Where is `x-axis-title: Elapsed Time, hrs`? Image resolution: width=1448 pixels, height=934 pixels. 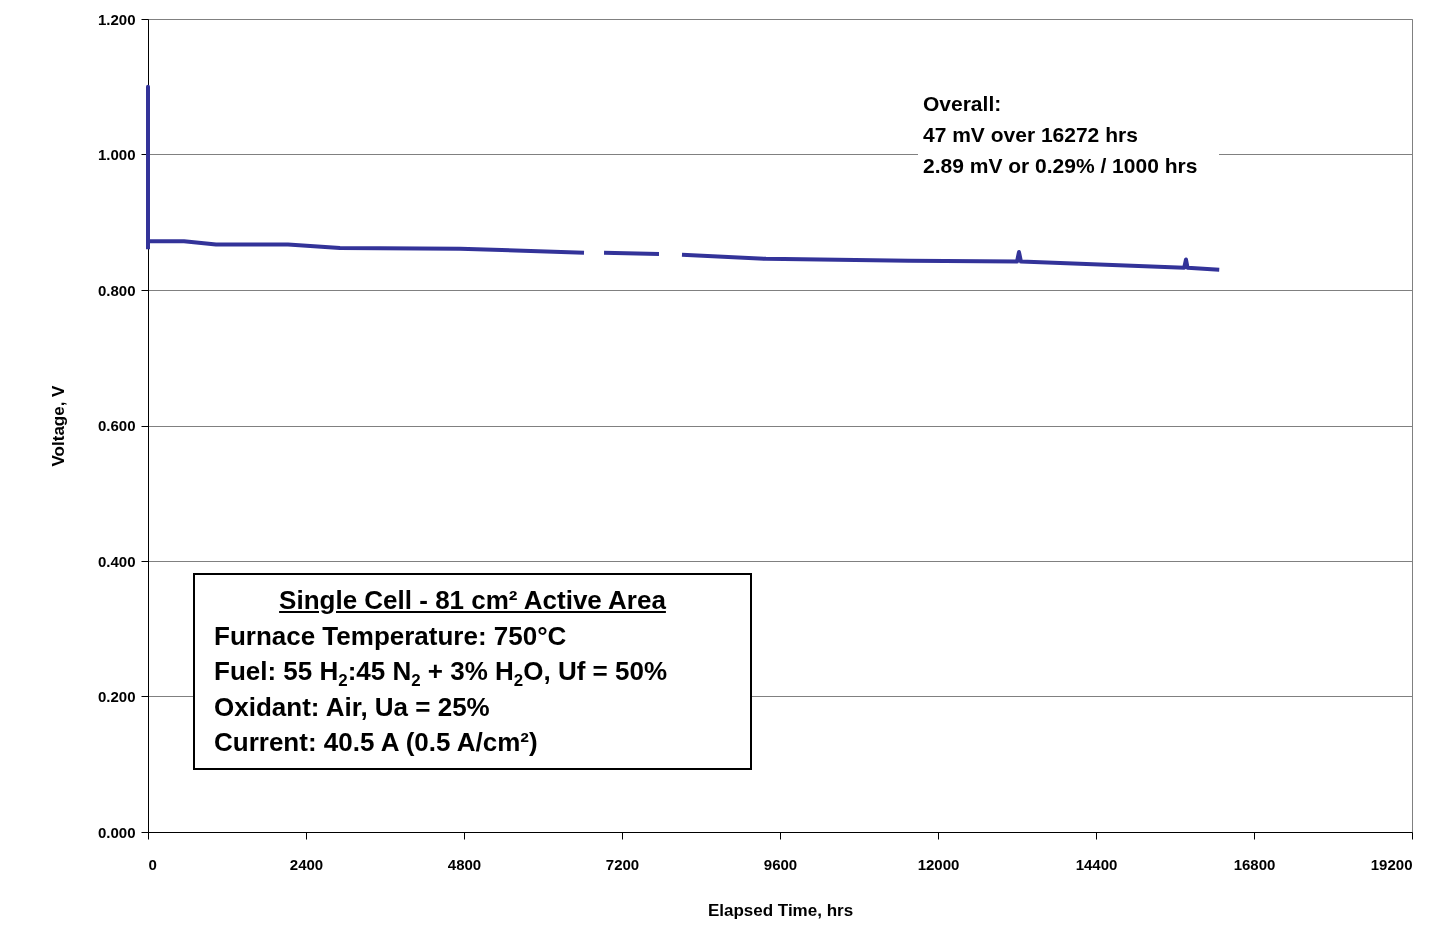 x-axis-title: Elapsed Time, hrs is located at coordinates (780, 910).